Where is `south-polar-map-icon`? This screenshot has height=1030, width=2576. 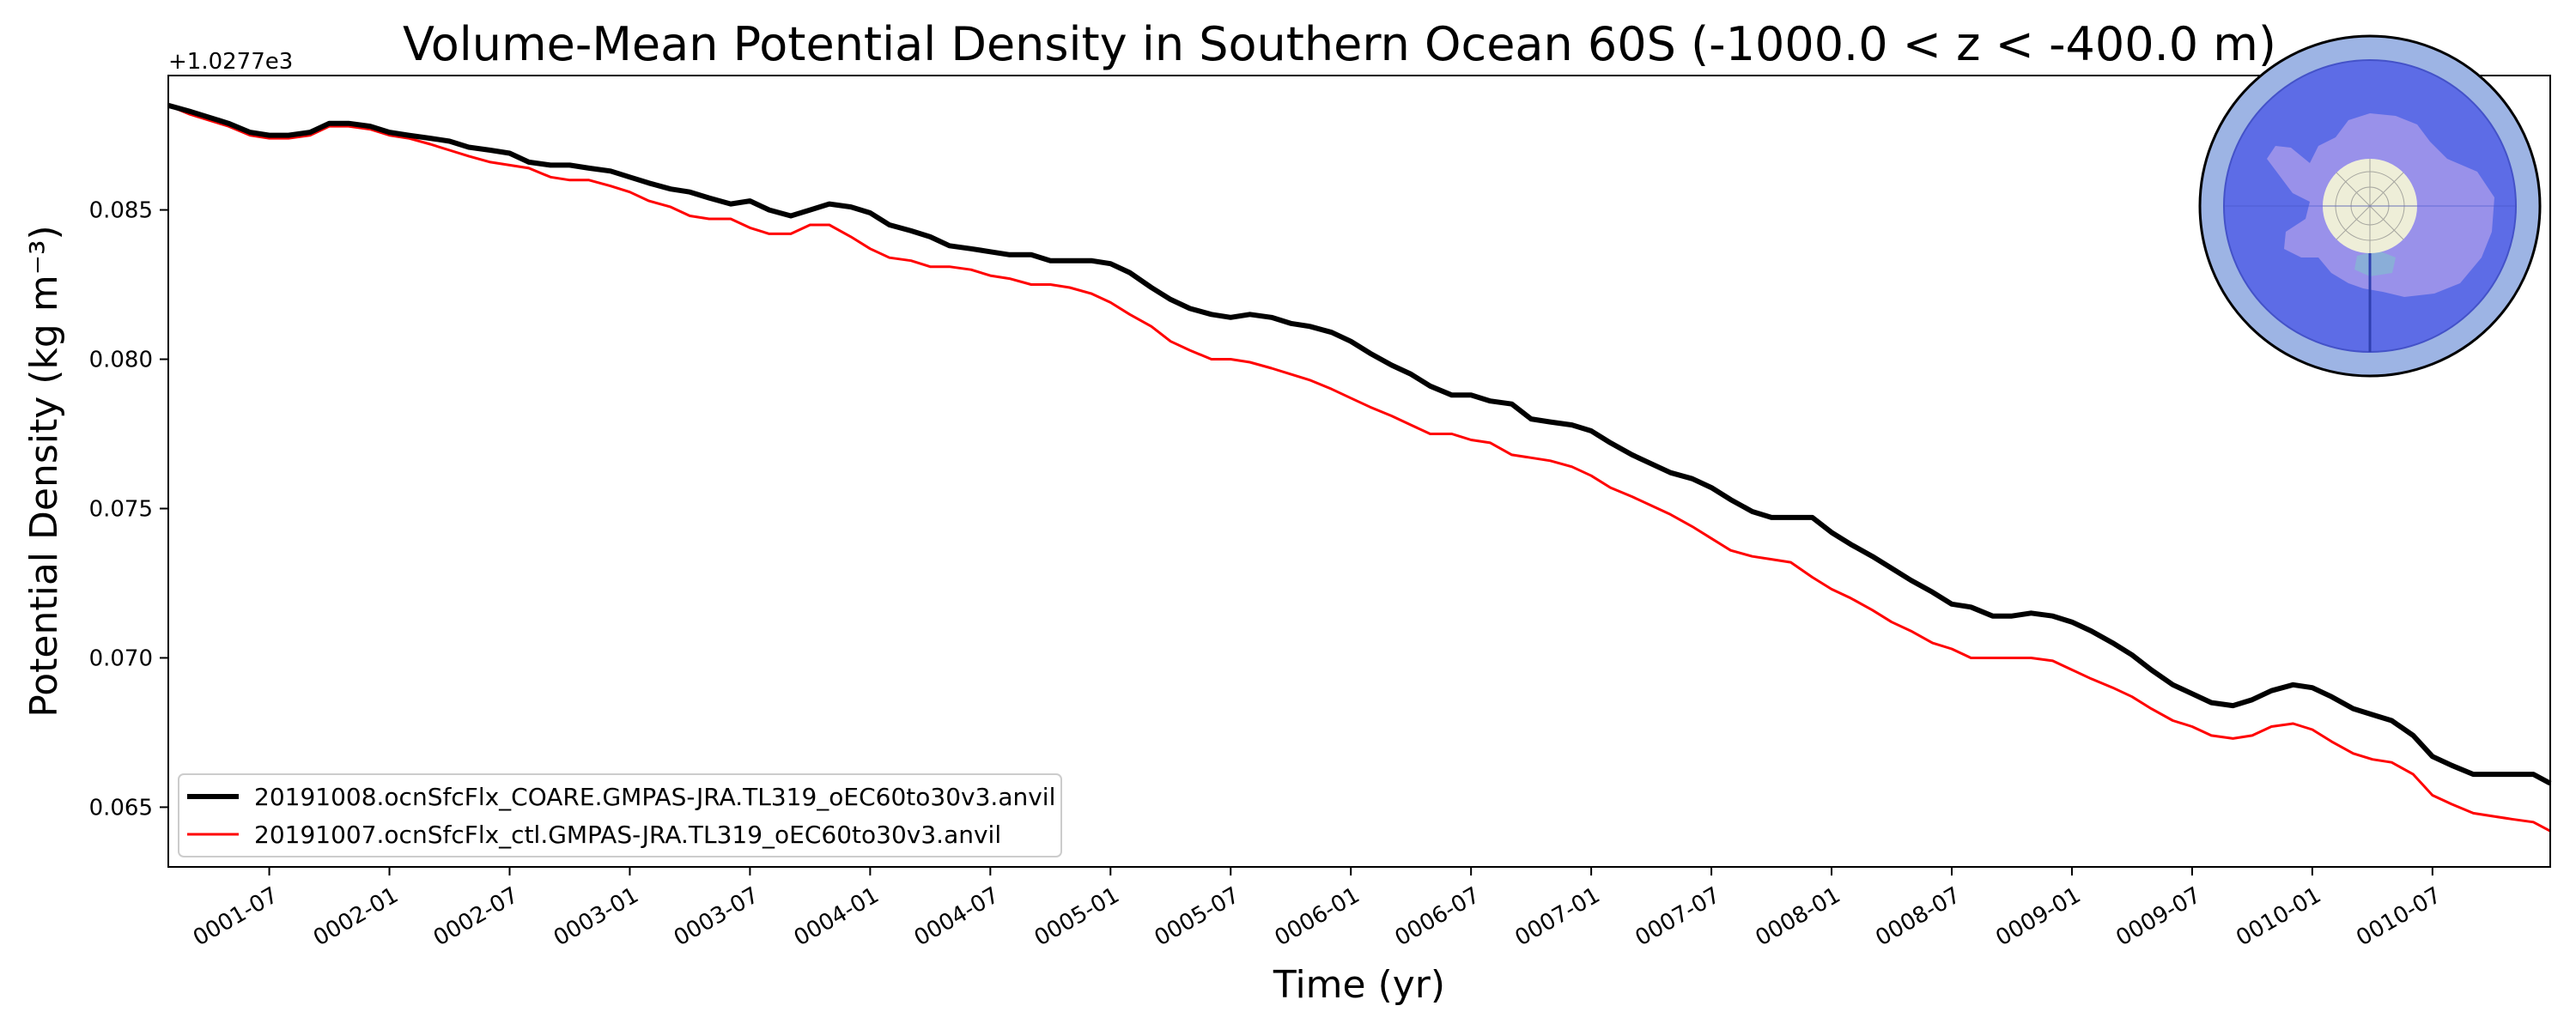
south-polar-map-icon is located at coordinates (2370, 206).